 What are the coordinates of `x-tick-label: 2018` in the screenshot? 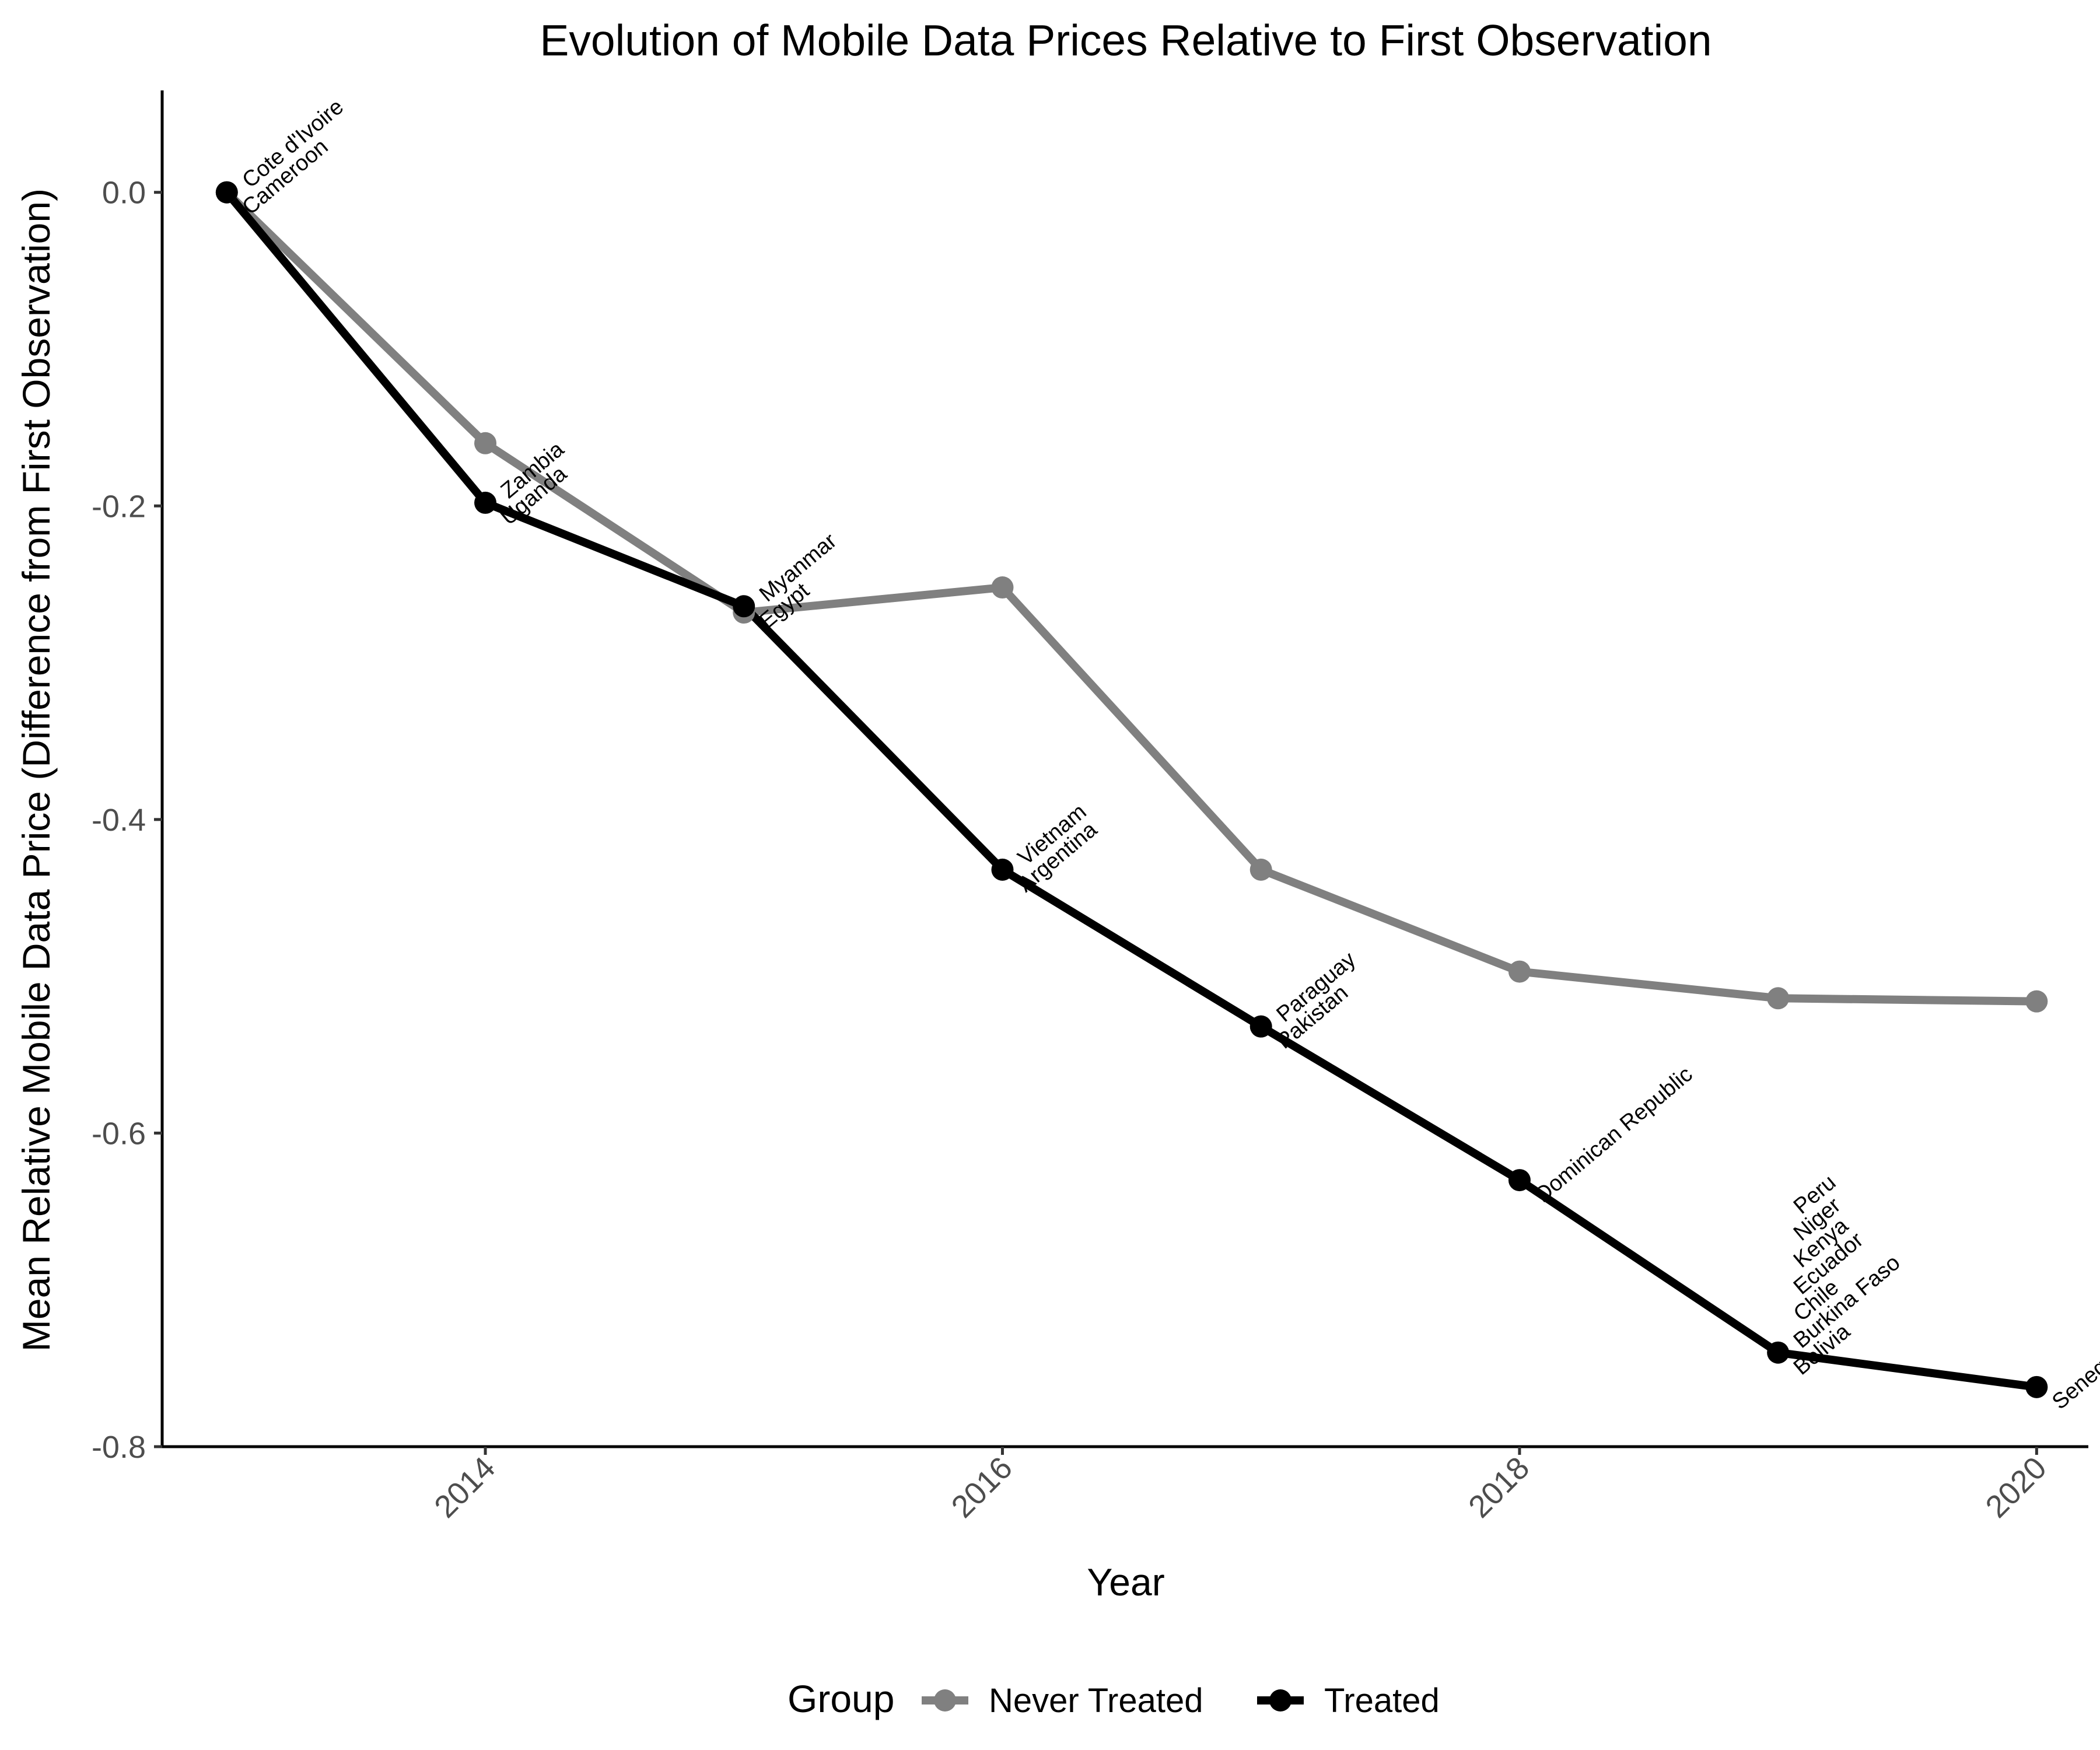 It's located at (1499, 1487).